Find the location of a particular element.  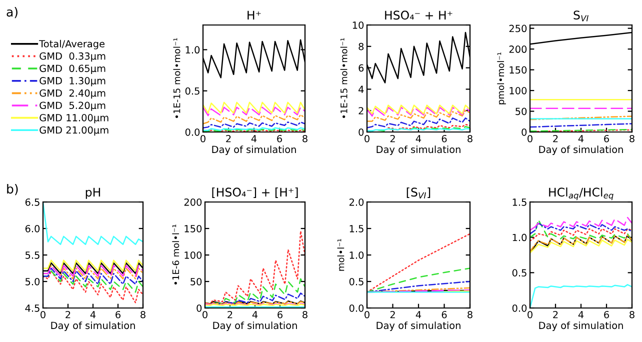

y-tick-label: 5.0 is located at coordinates (33, 282).